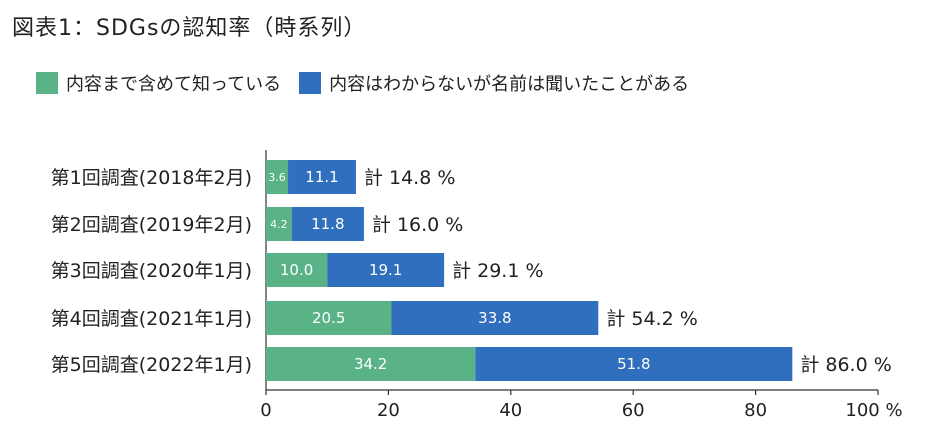 This screenshot has height=438, width=940. What do you see at coordinates (151, 365) in the screenshot?
I see `category-label: 第5回調査(2022年1月)` at bounding box center [151, 365].